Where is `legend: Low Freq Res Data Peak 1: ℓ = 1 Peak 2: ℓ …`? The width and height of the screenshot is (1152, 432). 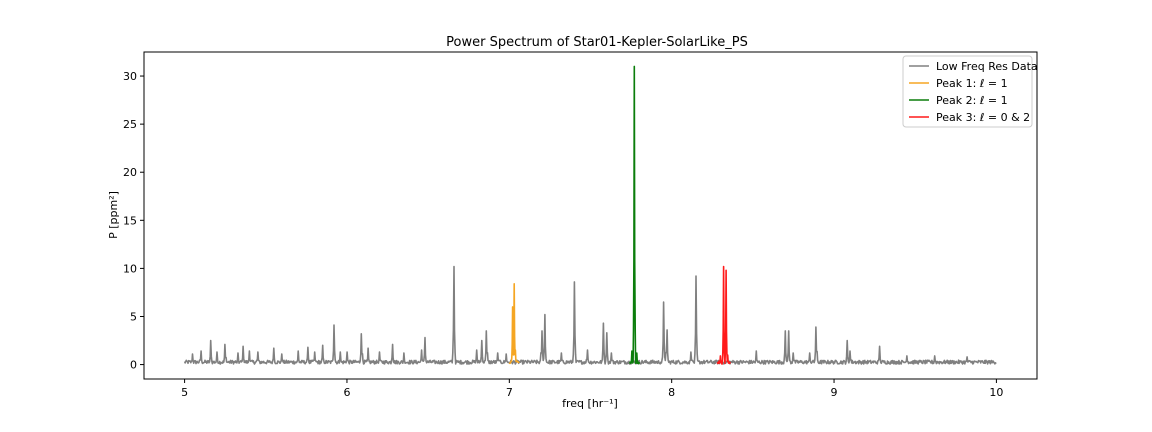
legend: Low Freq Res Data Peak 1: ℓ = 1 Peak 2: ℓ … is located at coordinates (970, 91).